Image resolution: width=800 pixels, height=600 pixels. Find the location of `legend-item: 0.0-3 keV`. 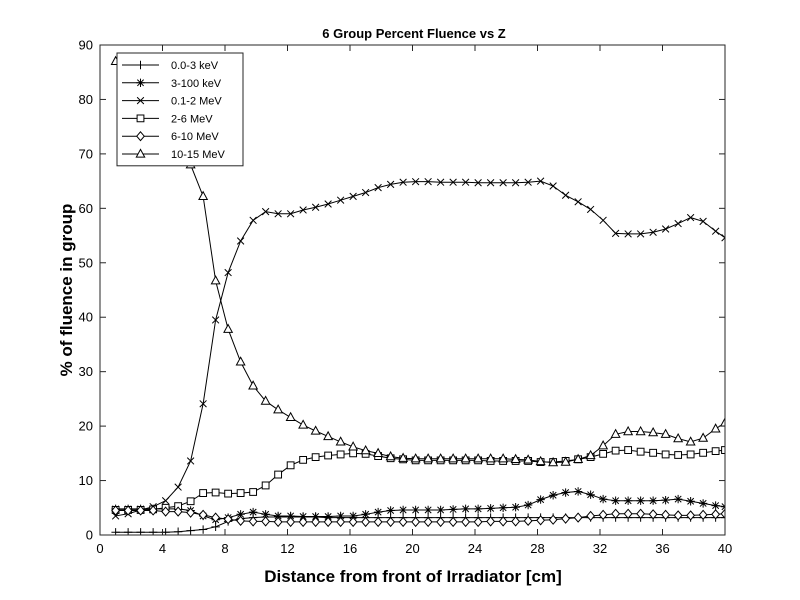

legend-item: 0.0-3 keV is located at coordinates (170, 66).